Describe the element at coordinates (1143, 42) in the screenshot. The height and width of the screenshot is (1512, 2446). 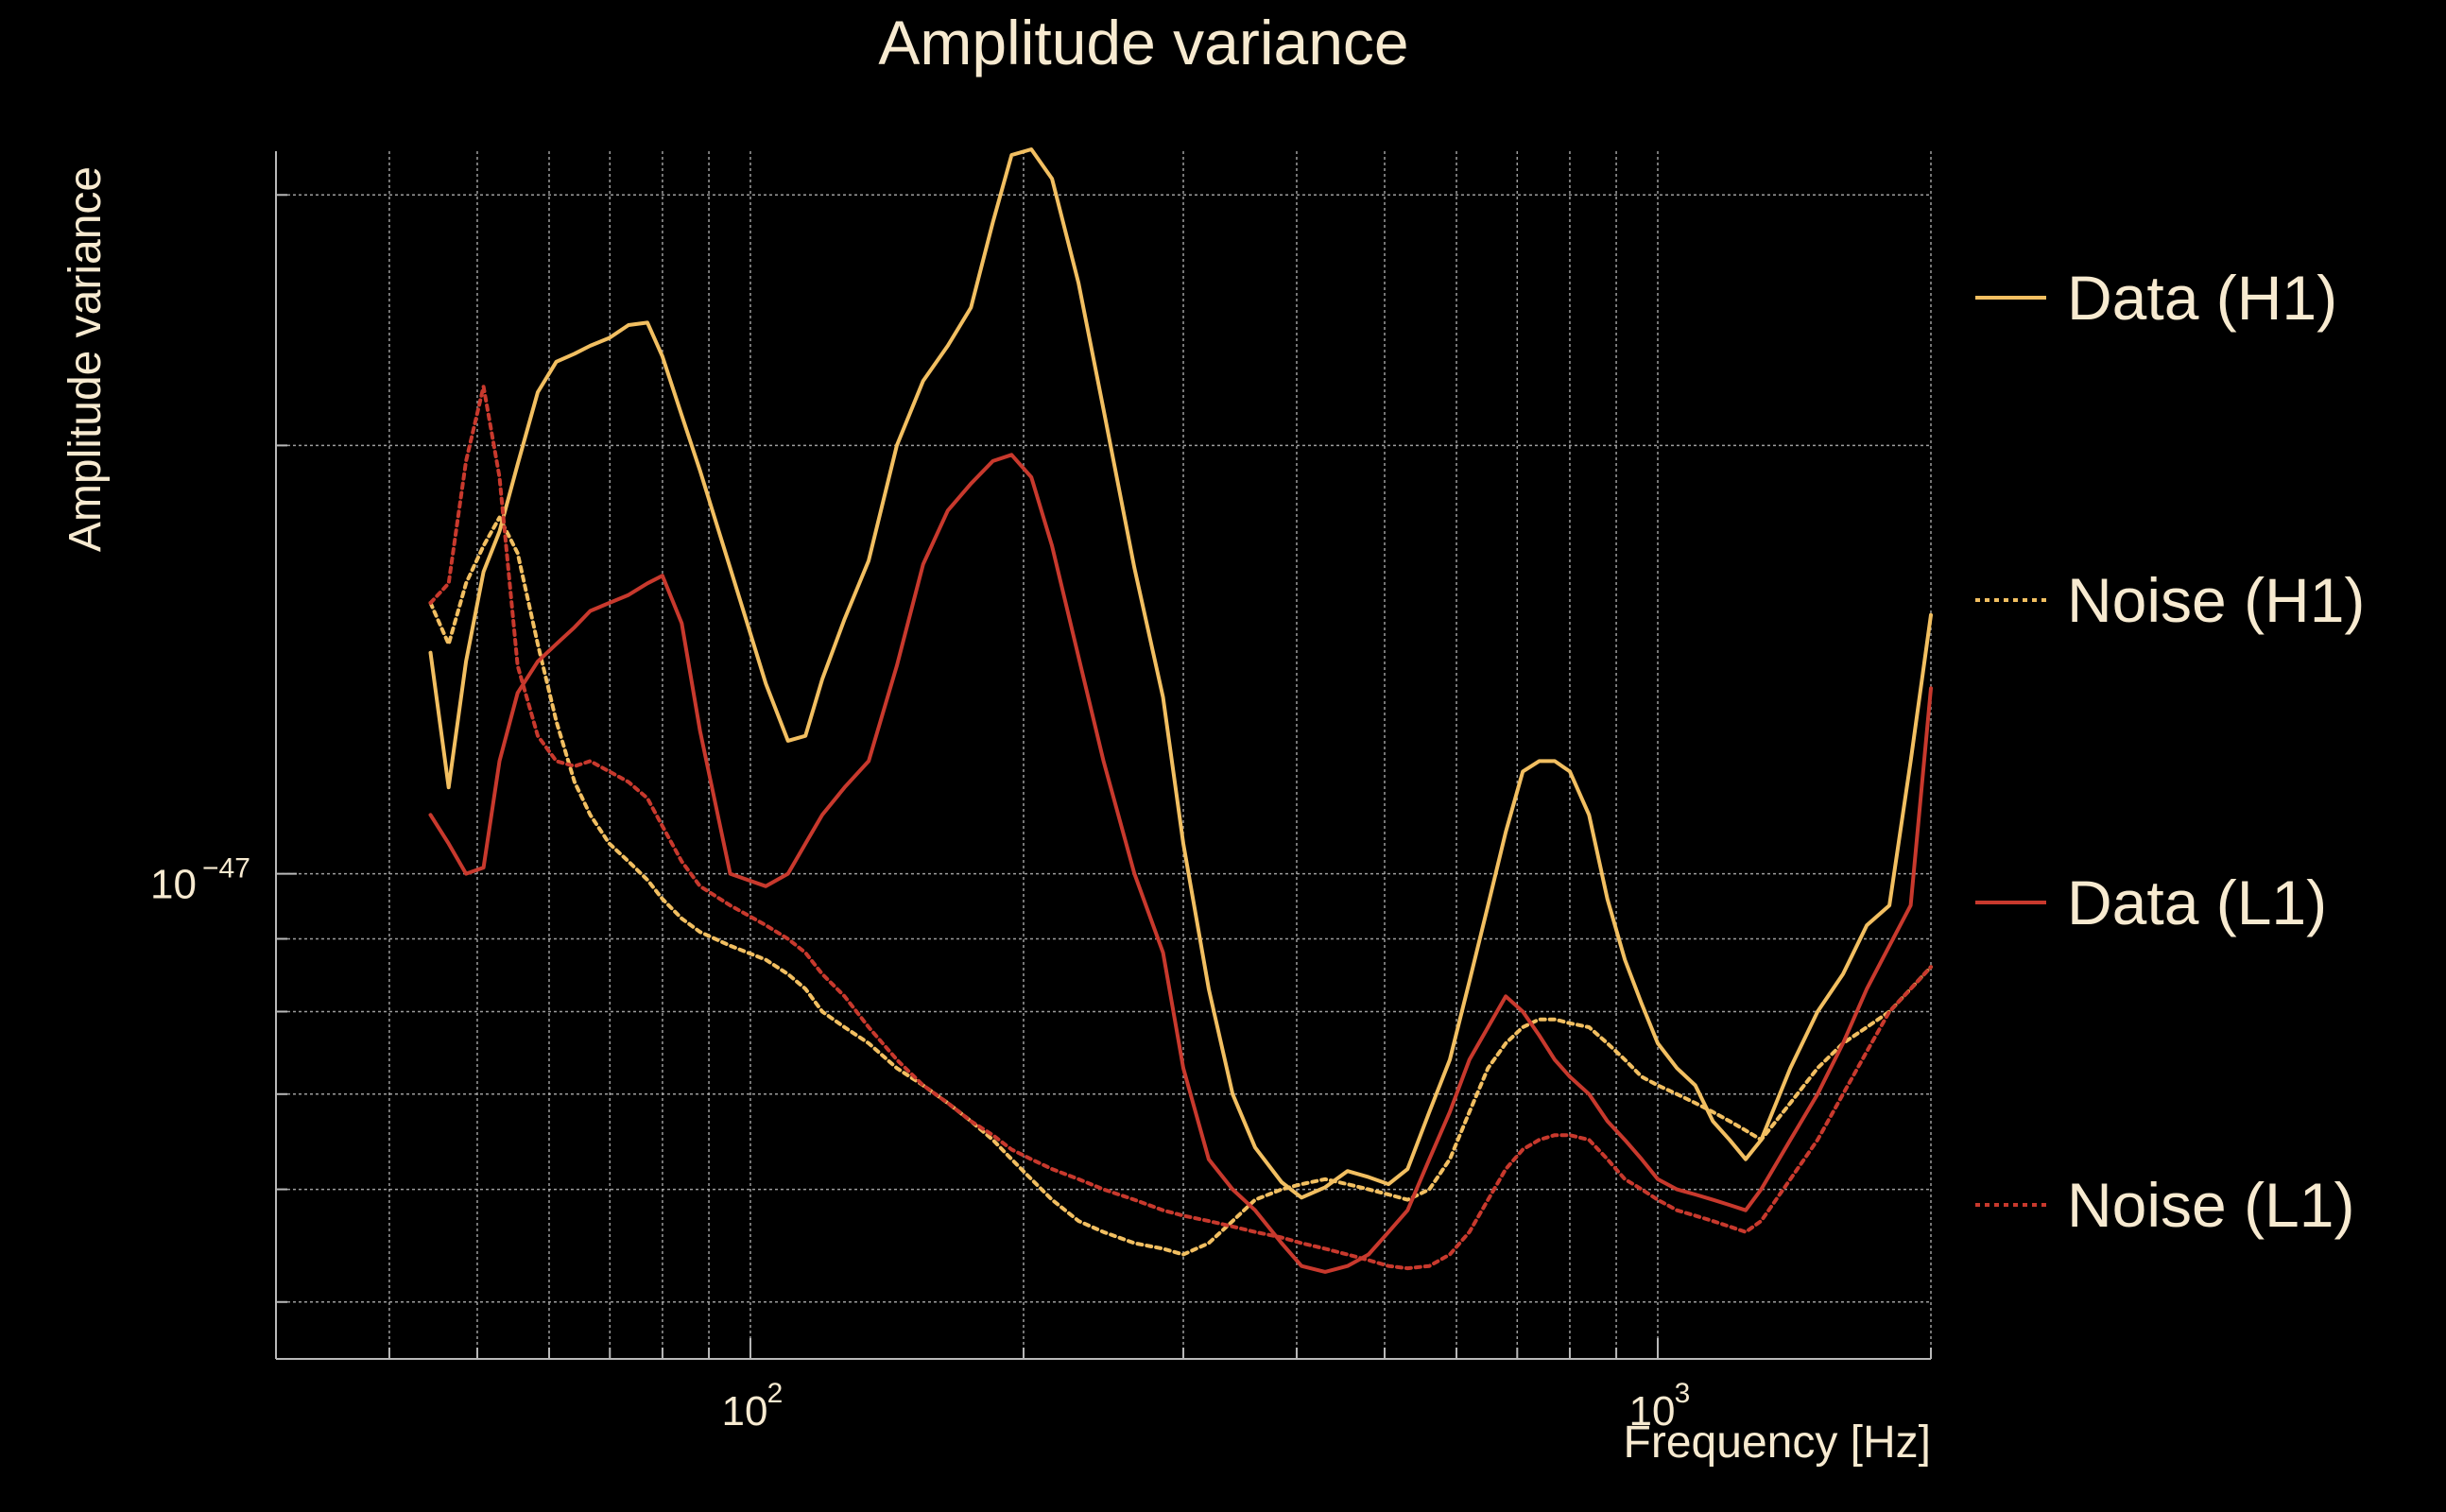
I see `chart-title: Amplitude variance` at that location.